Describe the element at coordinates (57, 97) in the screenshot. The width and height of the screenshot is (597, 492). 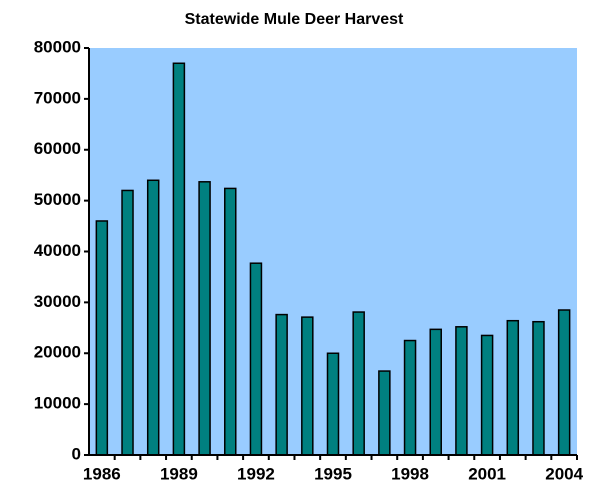
I see `y-tick-label: 70000` at that location.